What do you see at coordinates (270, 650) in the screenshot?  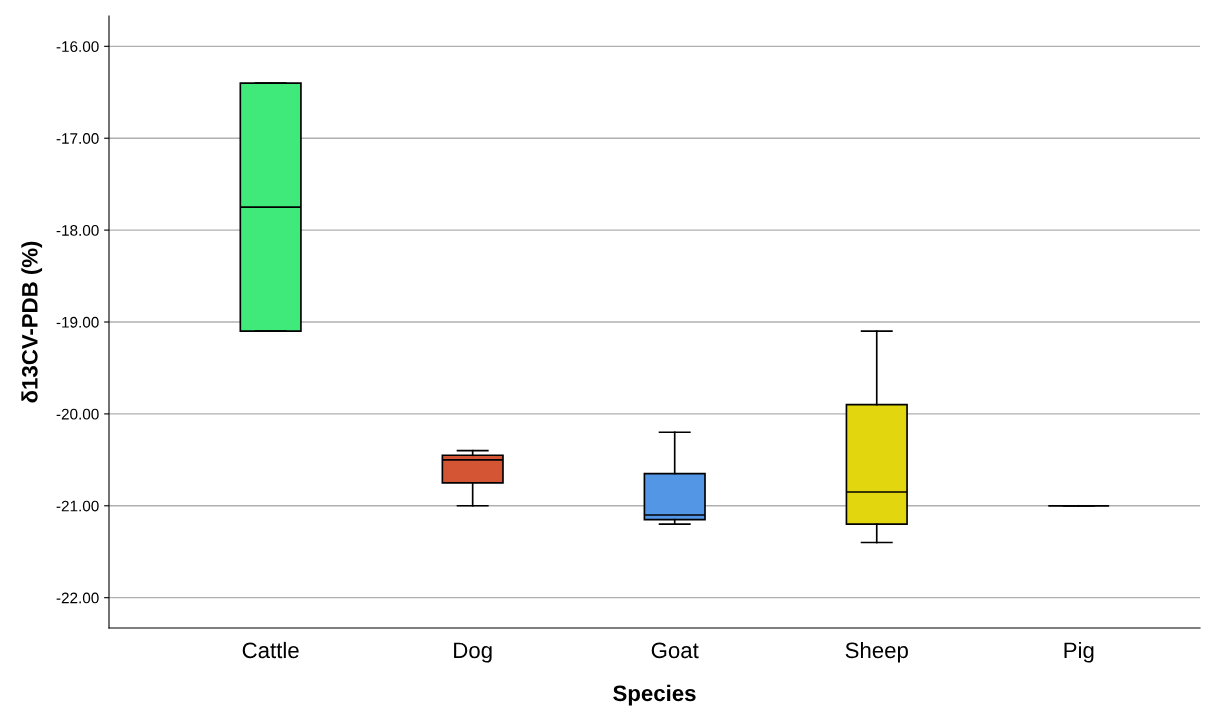 I see `x-tick-label: Cattle` at bounding box center [270, 650].